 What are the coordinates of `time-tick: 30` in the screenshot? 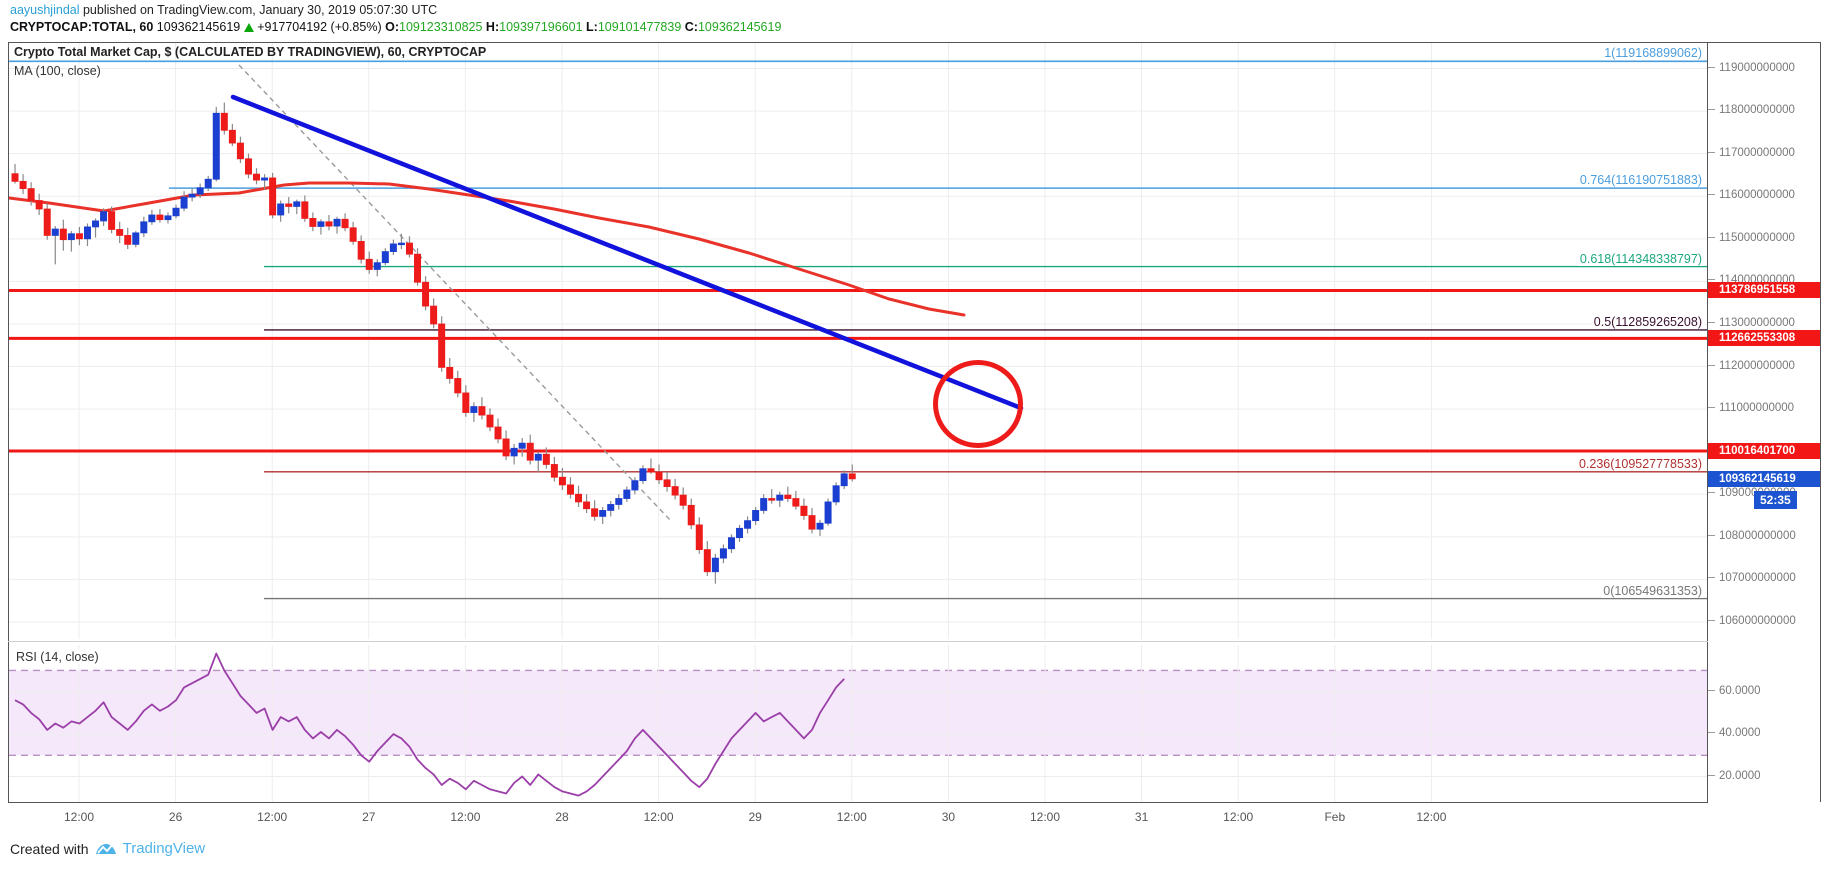 It's located at (948, 817).